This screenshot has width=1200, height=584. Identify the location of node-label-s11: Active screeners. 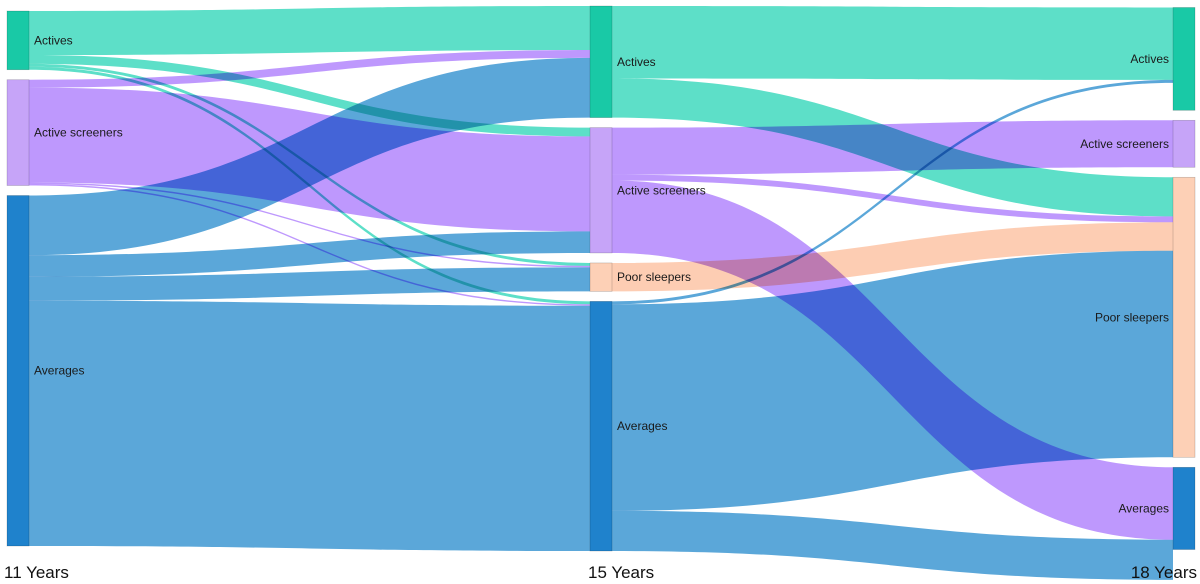
(78, 133).